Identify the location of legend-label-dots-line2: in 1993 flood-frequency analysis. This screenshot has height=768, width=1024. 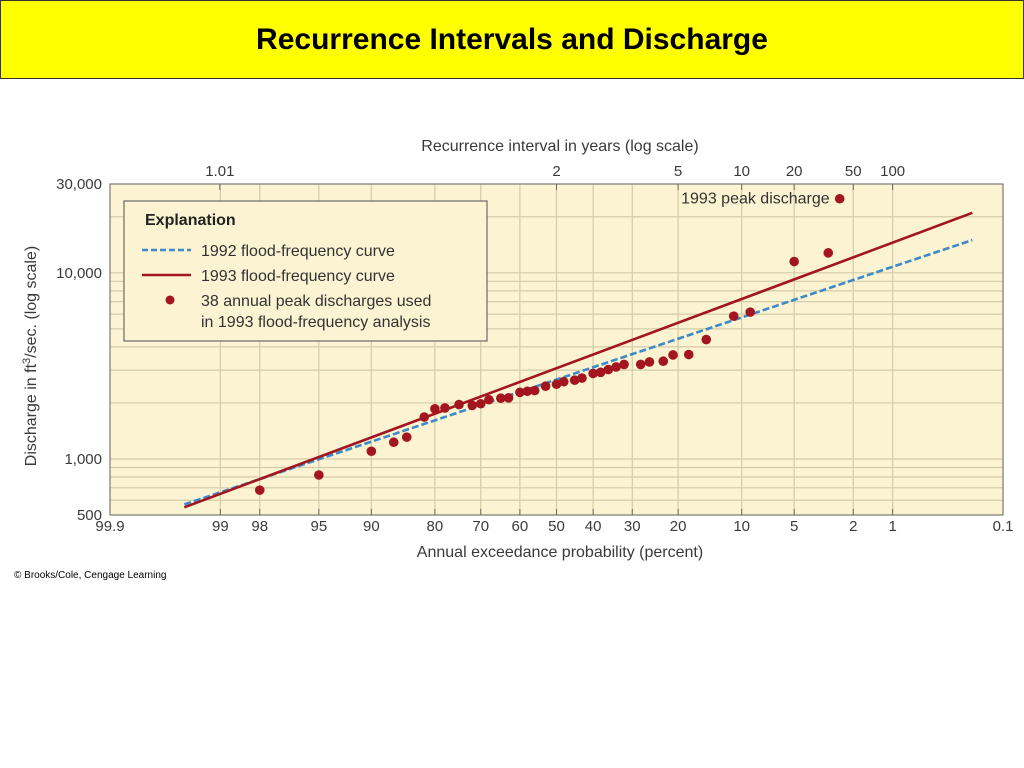
(315, 322).